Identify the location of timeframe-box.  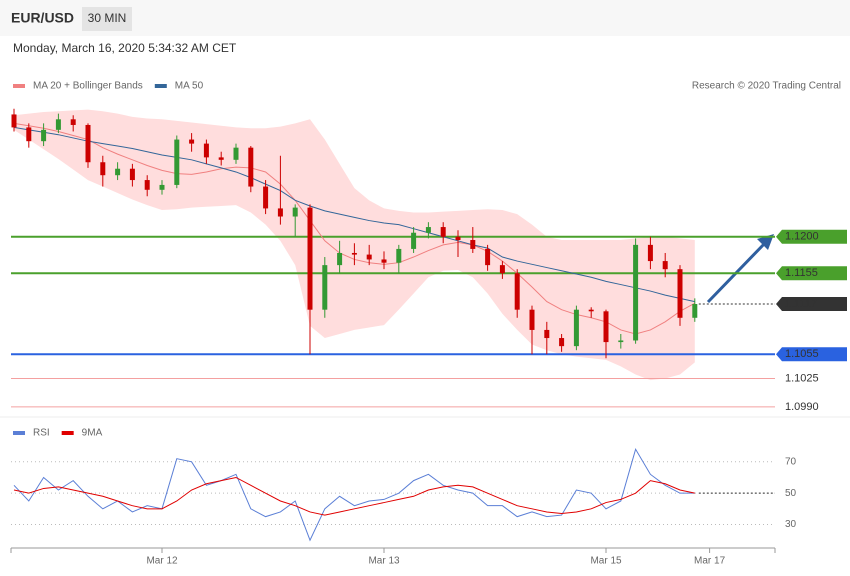
(107, 19).